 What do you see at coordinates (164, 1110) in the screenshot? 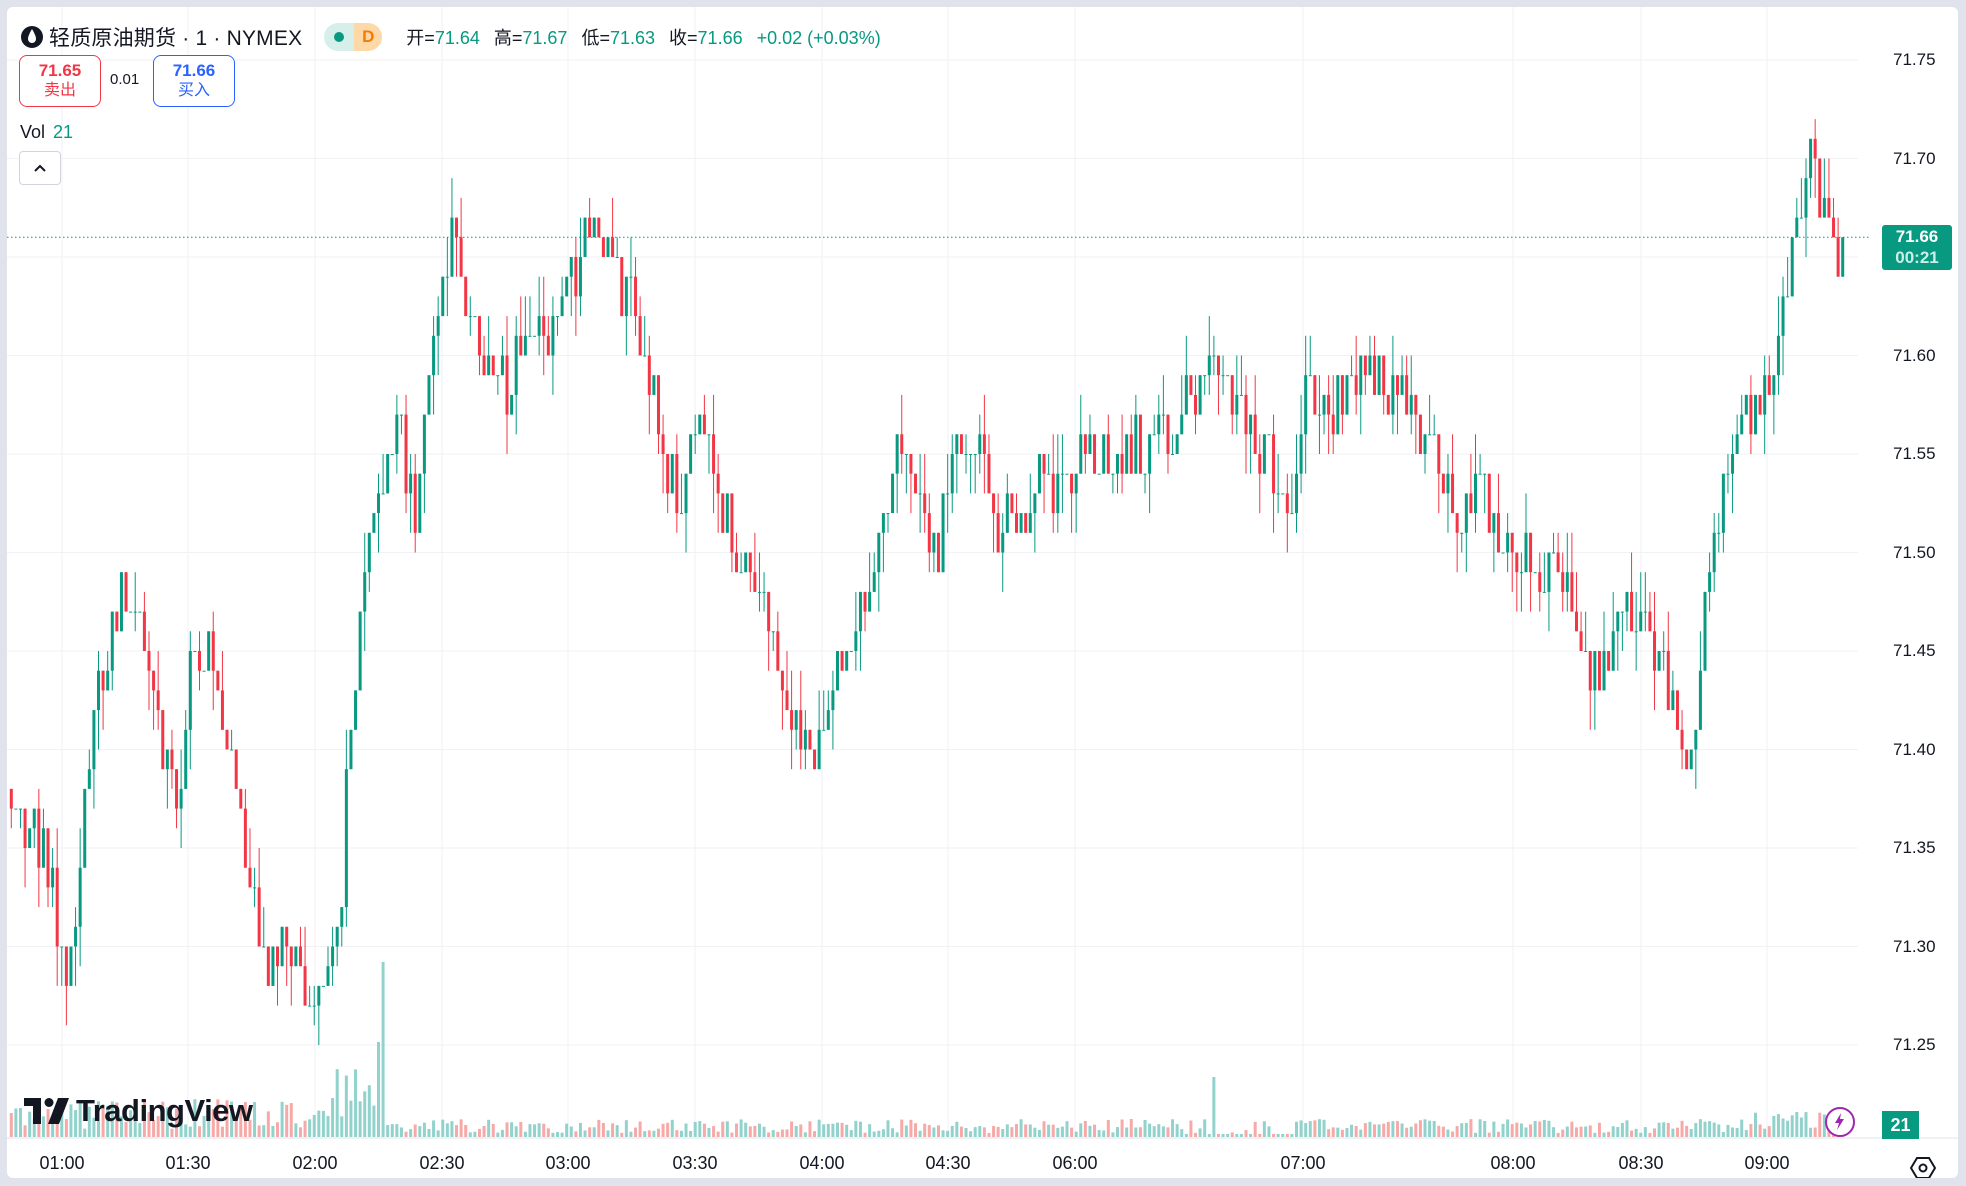
I see `logo-text: TradingView` at bounding box center [164, 1110].